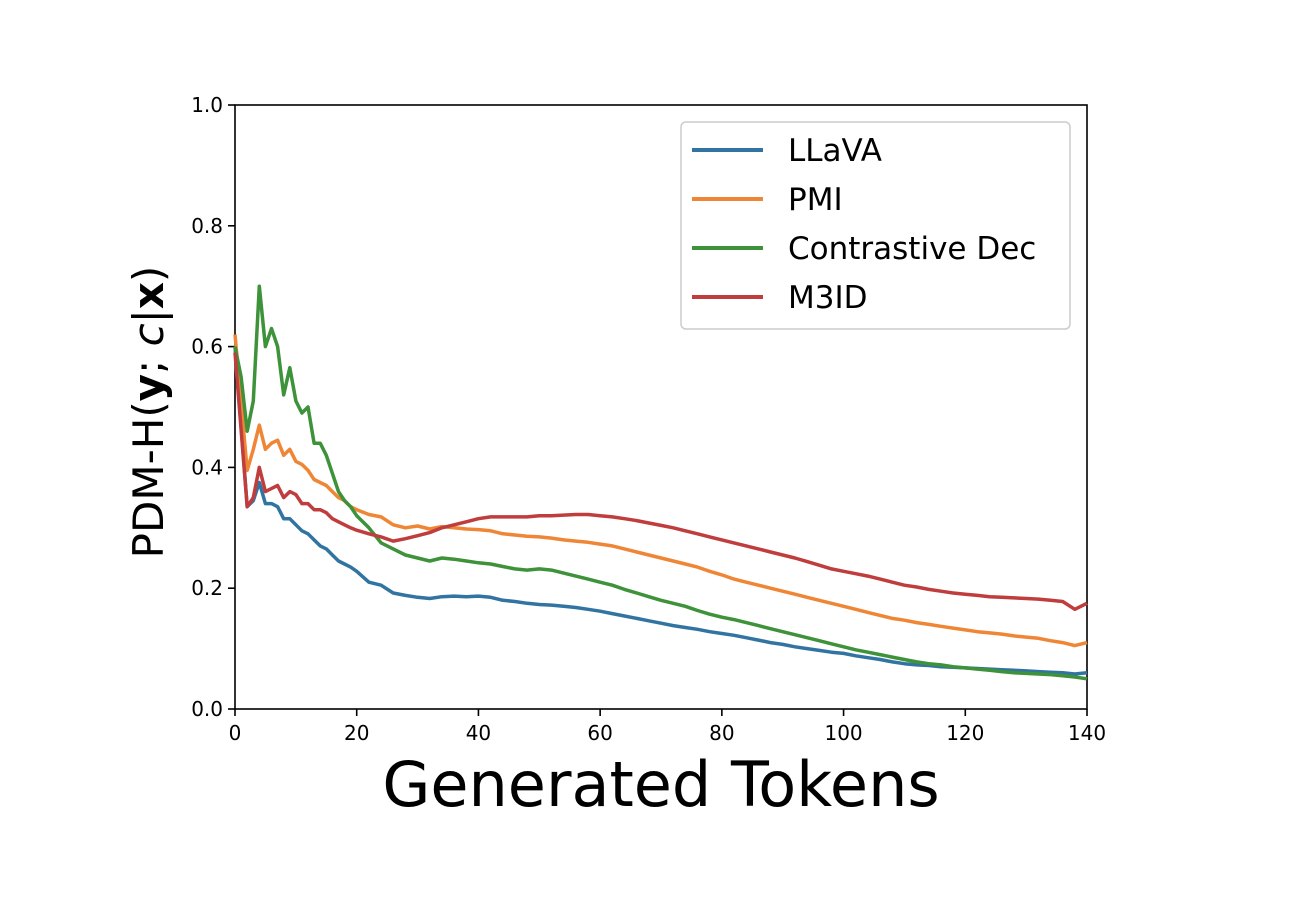 The width and height of the screenshot is (1296, 898). I want to click on x-tick-label: 40, so click(478, 733).